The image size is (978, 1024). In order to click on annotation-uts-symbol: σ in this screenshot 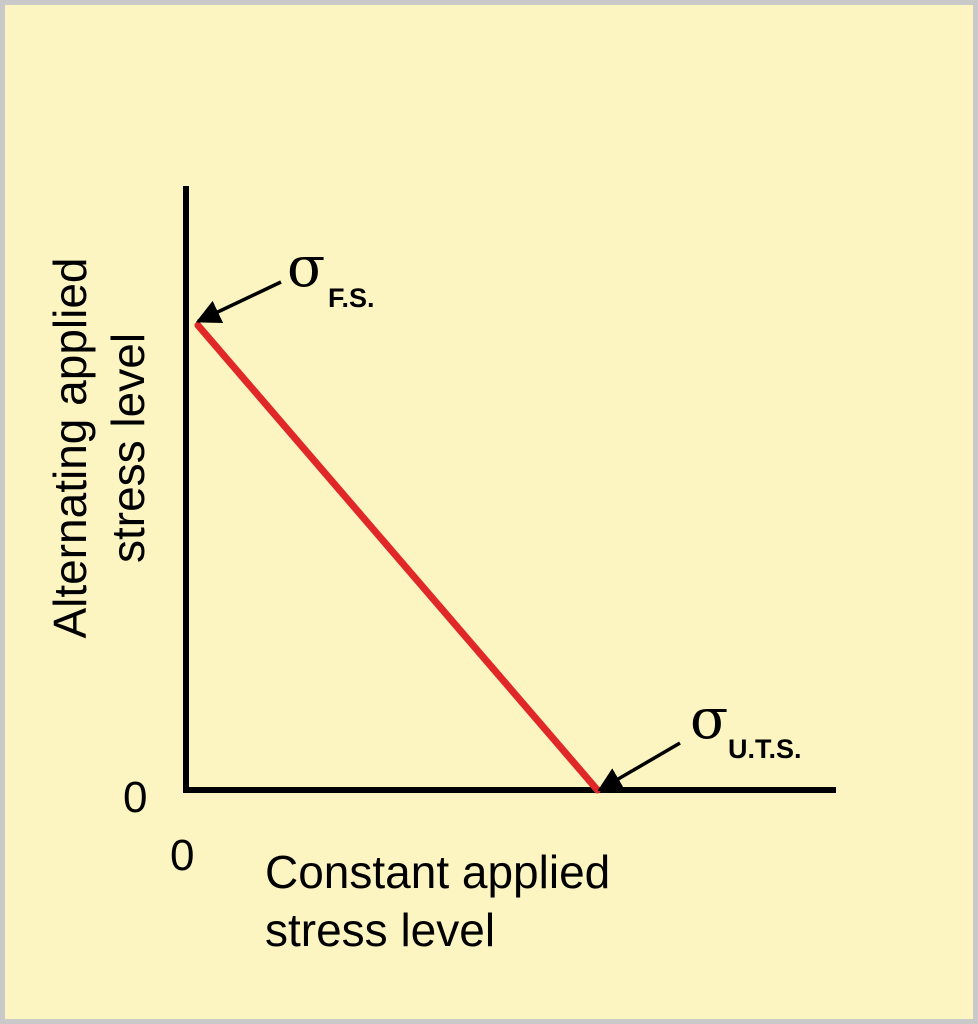, I will do `click(709, 719)`.